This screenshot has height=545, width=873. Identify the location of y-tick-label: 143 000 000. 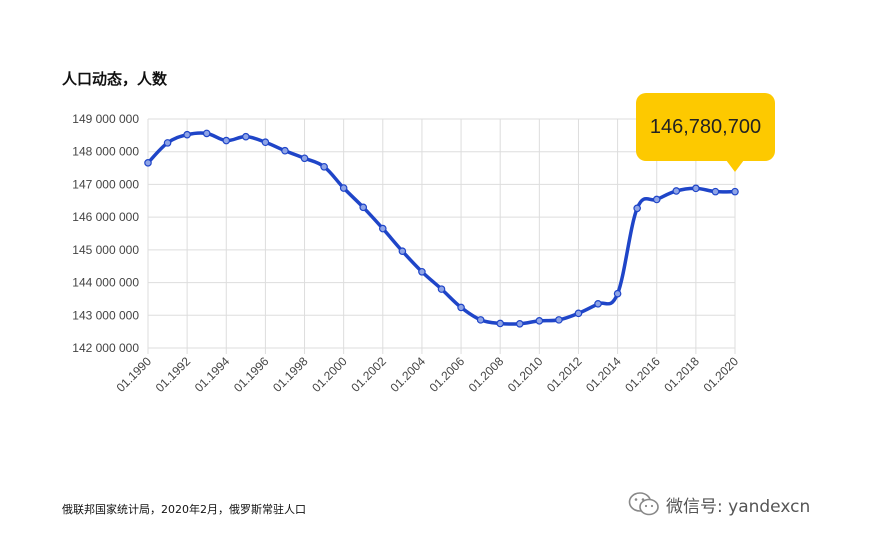
(105, 315).